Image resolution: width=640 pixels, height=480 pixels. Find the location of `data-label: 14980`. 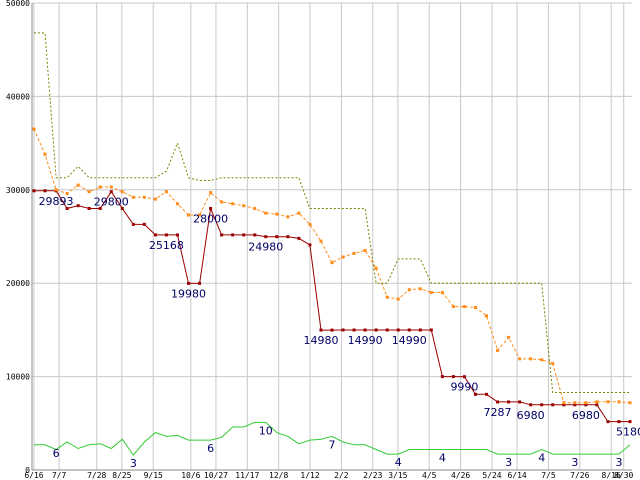

data-label: 14980 is located at coordinates (320, 340).